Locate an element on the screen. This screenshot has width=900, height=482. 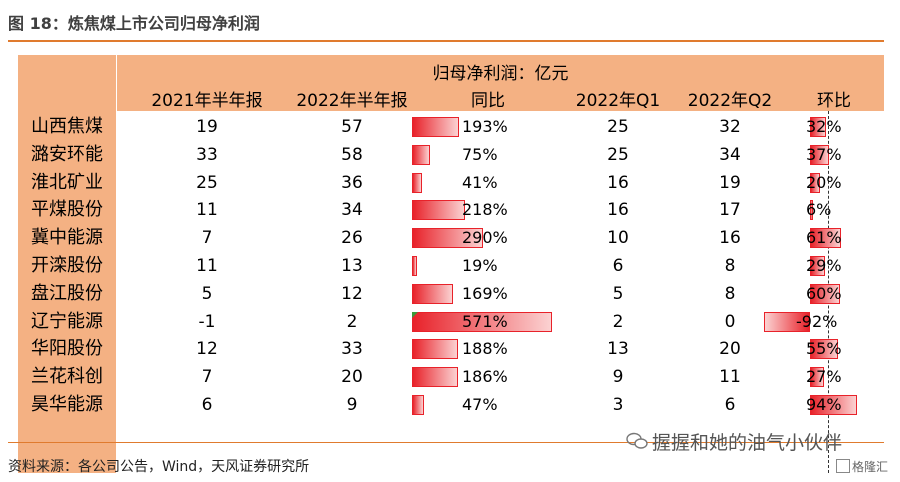
q2-2022-value: 20 is located at coordinates (730, 349).